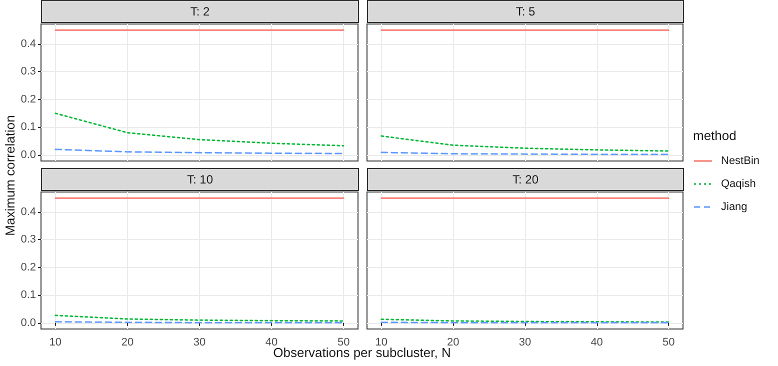 The height and width of the screenshot is (366, 778). Describe the element at coordinates (199, 129) in the screenshot. I see `line-series` at that location.